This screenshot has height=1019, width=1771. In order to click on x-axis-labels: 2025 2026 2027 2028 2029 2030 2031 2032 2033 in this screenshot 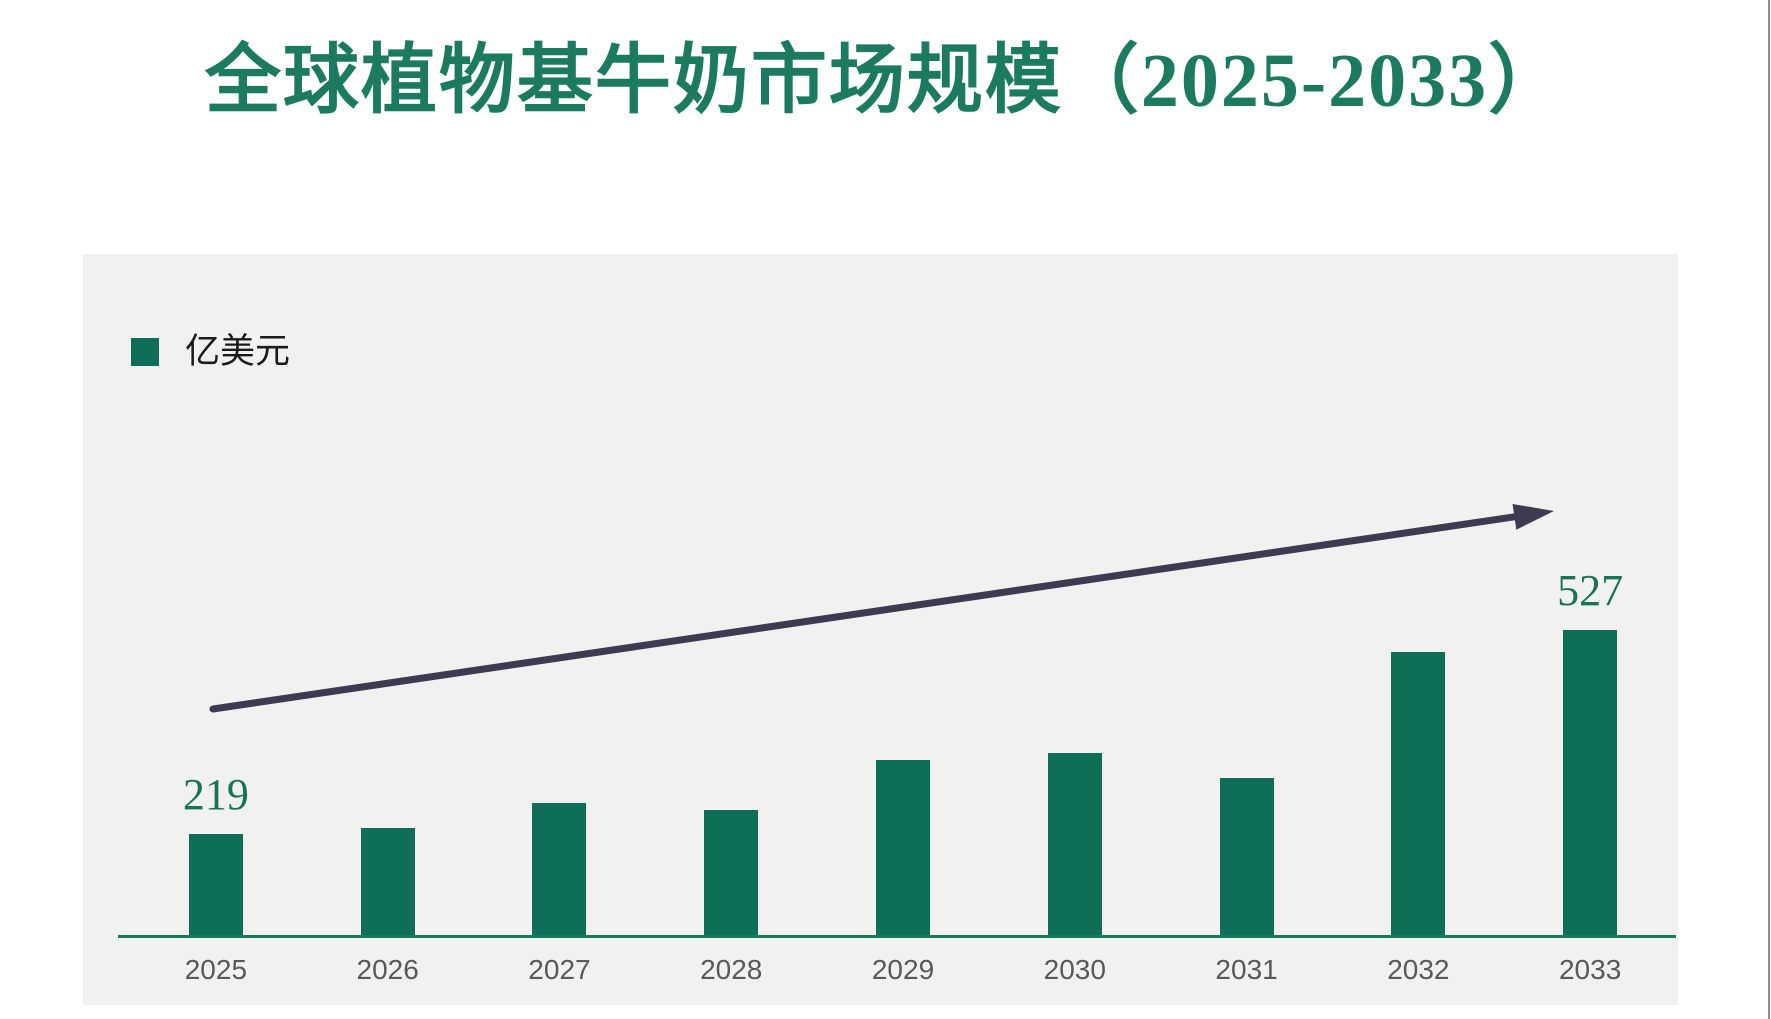, I will do `click(903, 970)`.